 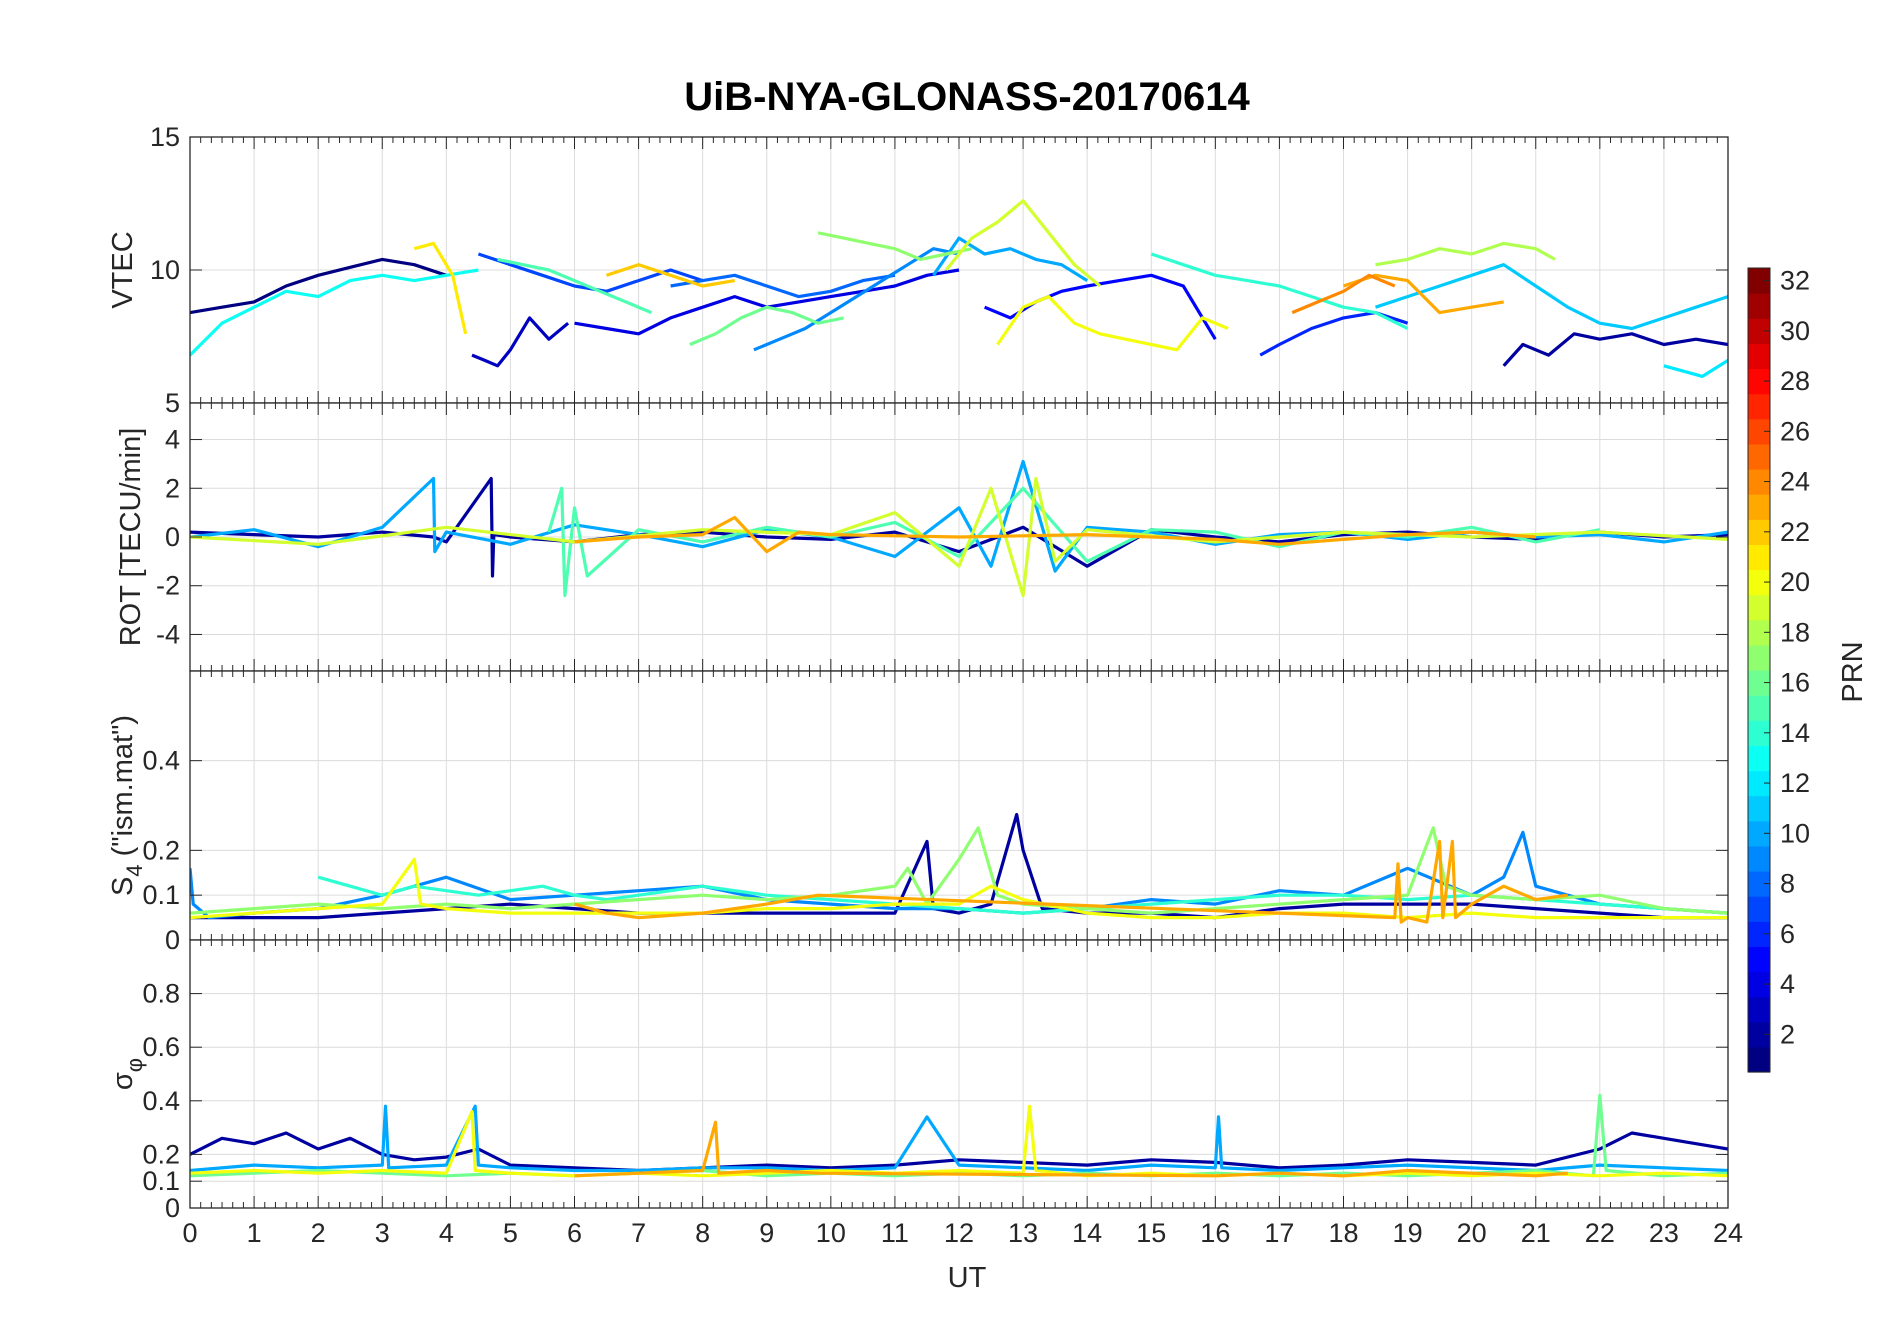 I want to click on y-tick-label: 0.6, so click(x=161, y=1047).